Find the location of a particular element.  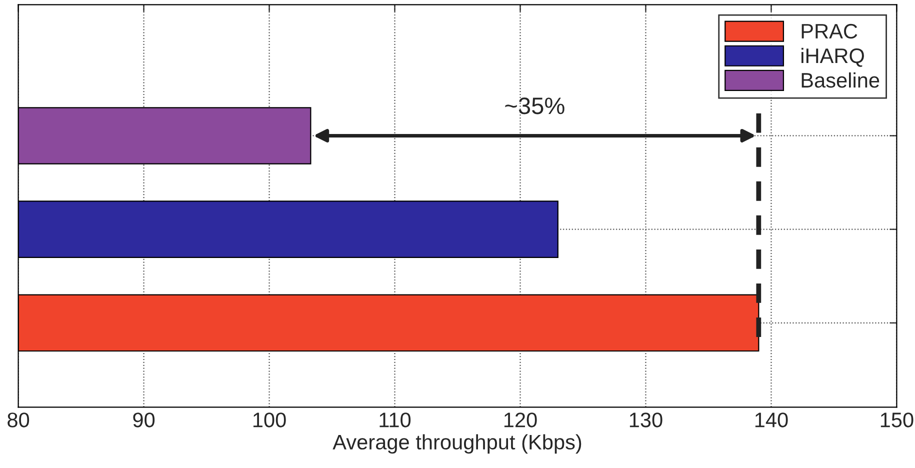

legend-label: Baseline is located at coordinates (841, 80).